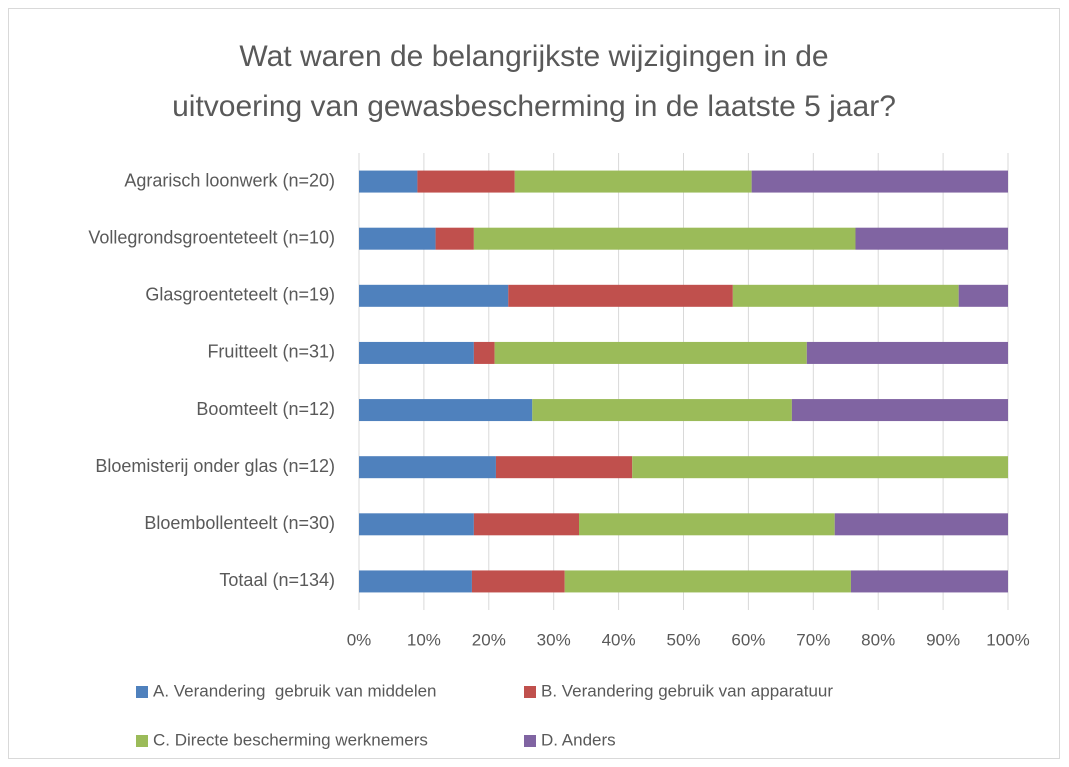 This screenshot has width=1069, height=767. What do you see at coordinates (295, 690) in the screenshot?
I see `legend-label: A. Verandering gebruik van middelen` at bounding box center [295, 690].